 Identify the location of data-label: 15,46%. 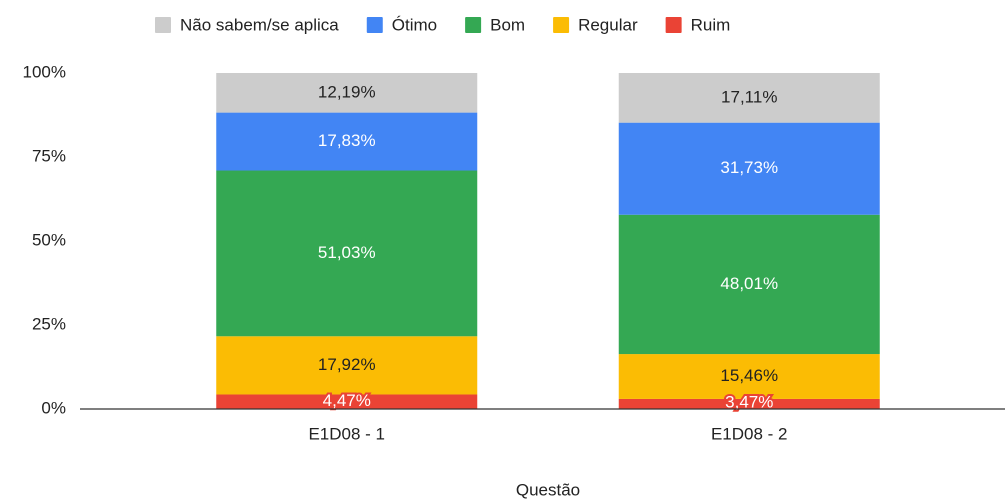
(749, 375).